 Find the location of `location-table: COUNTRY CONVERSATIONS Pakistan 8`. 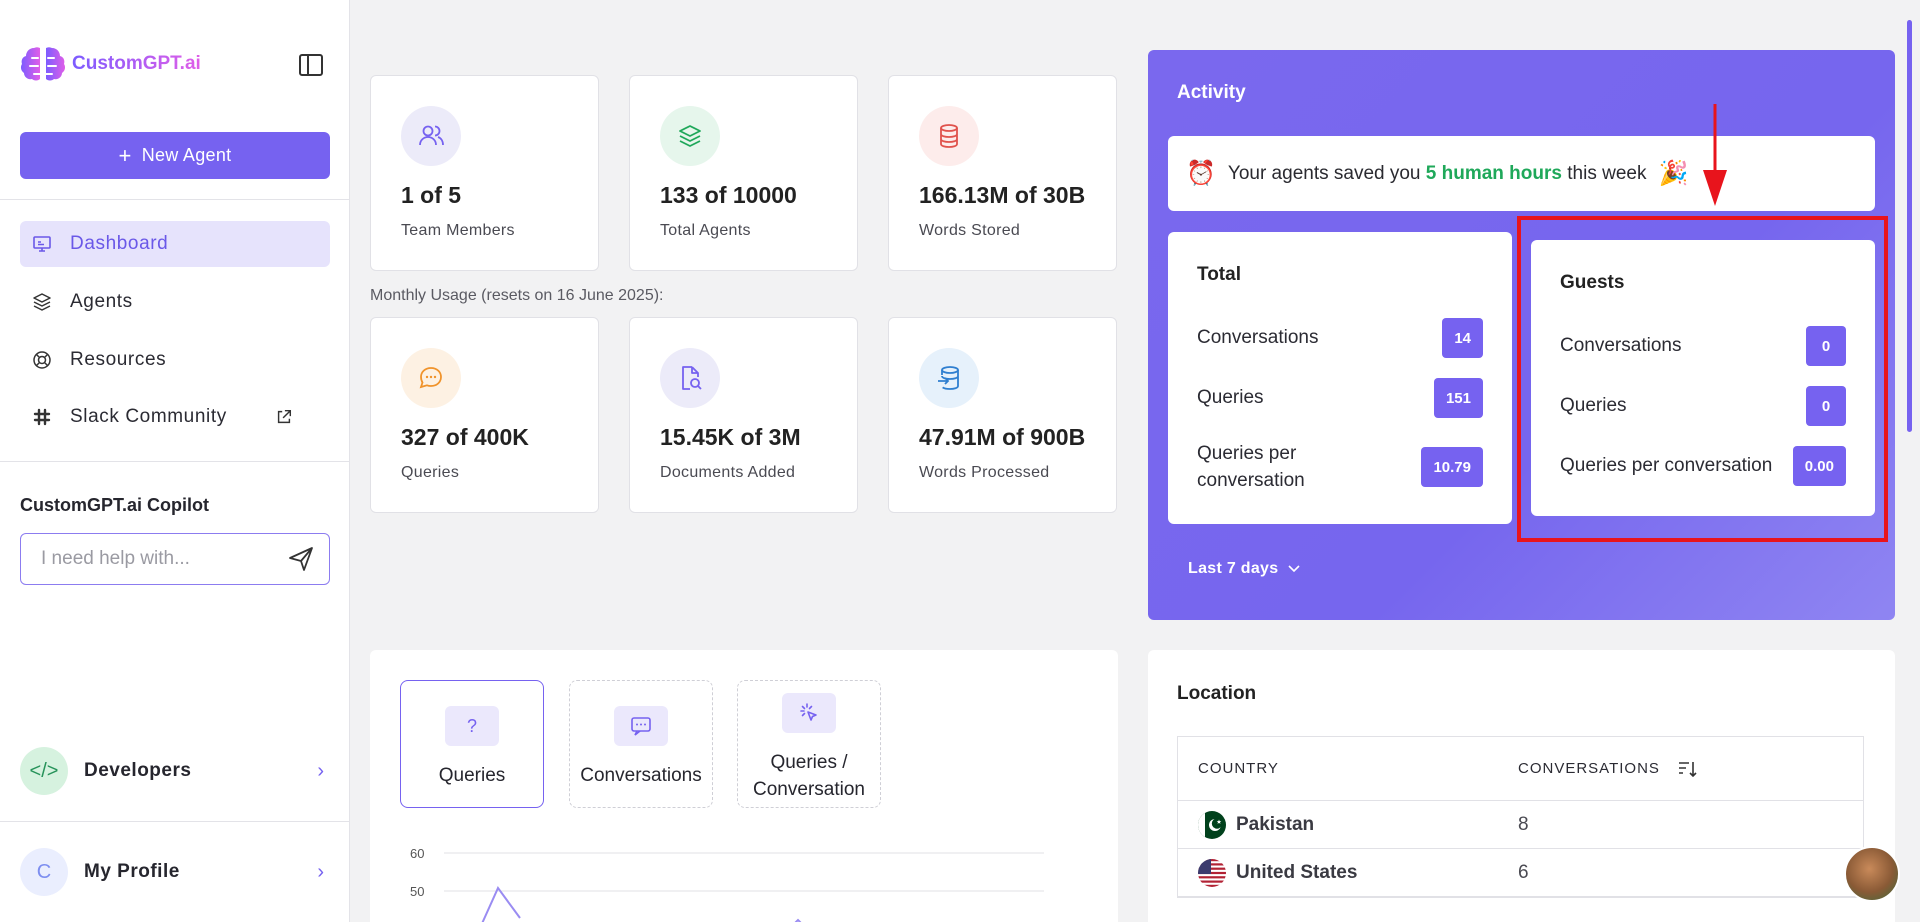

location-table: COUNTRY CONVERSATIONS Pakistan 8 is located at coordinates (1520, 817).